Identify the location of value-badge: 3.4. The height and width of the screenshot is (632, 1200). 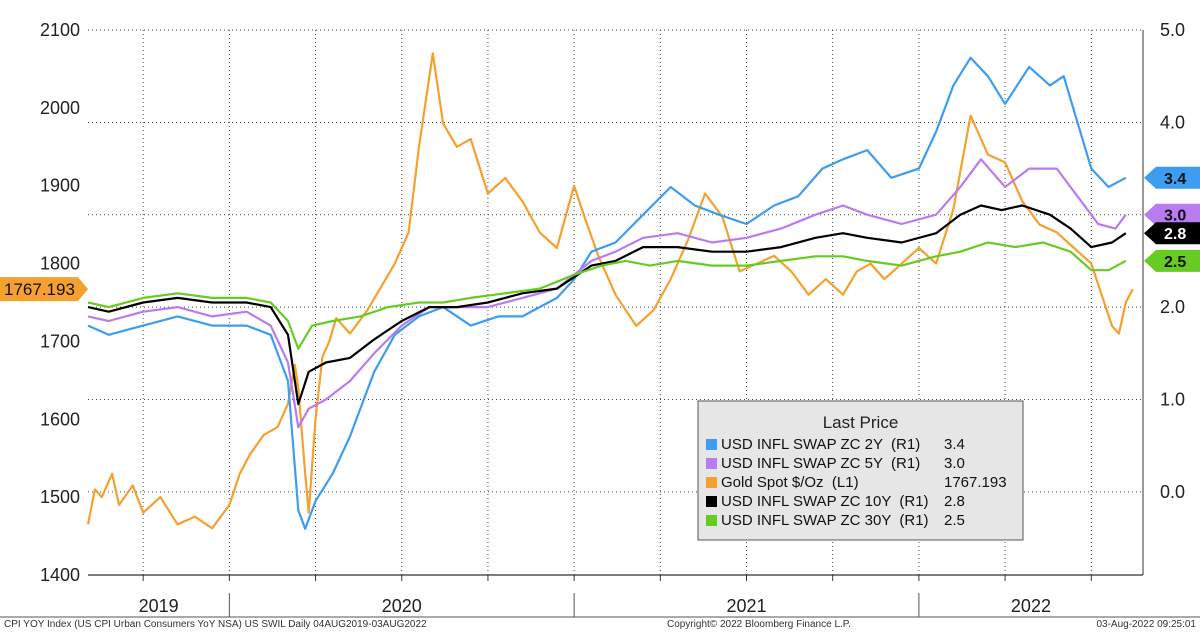
(1172, 177).